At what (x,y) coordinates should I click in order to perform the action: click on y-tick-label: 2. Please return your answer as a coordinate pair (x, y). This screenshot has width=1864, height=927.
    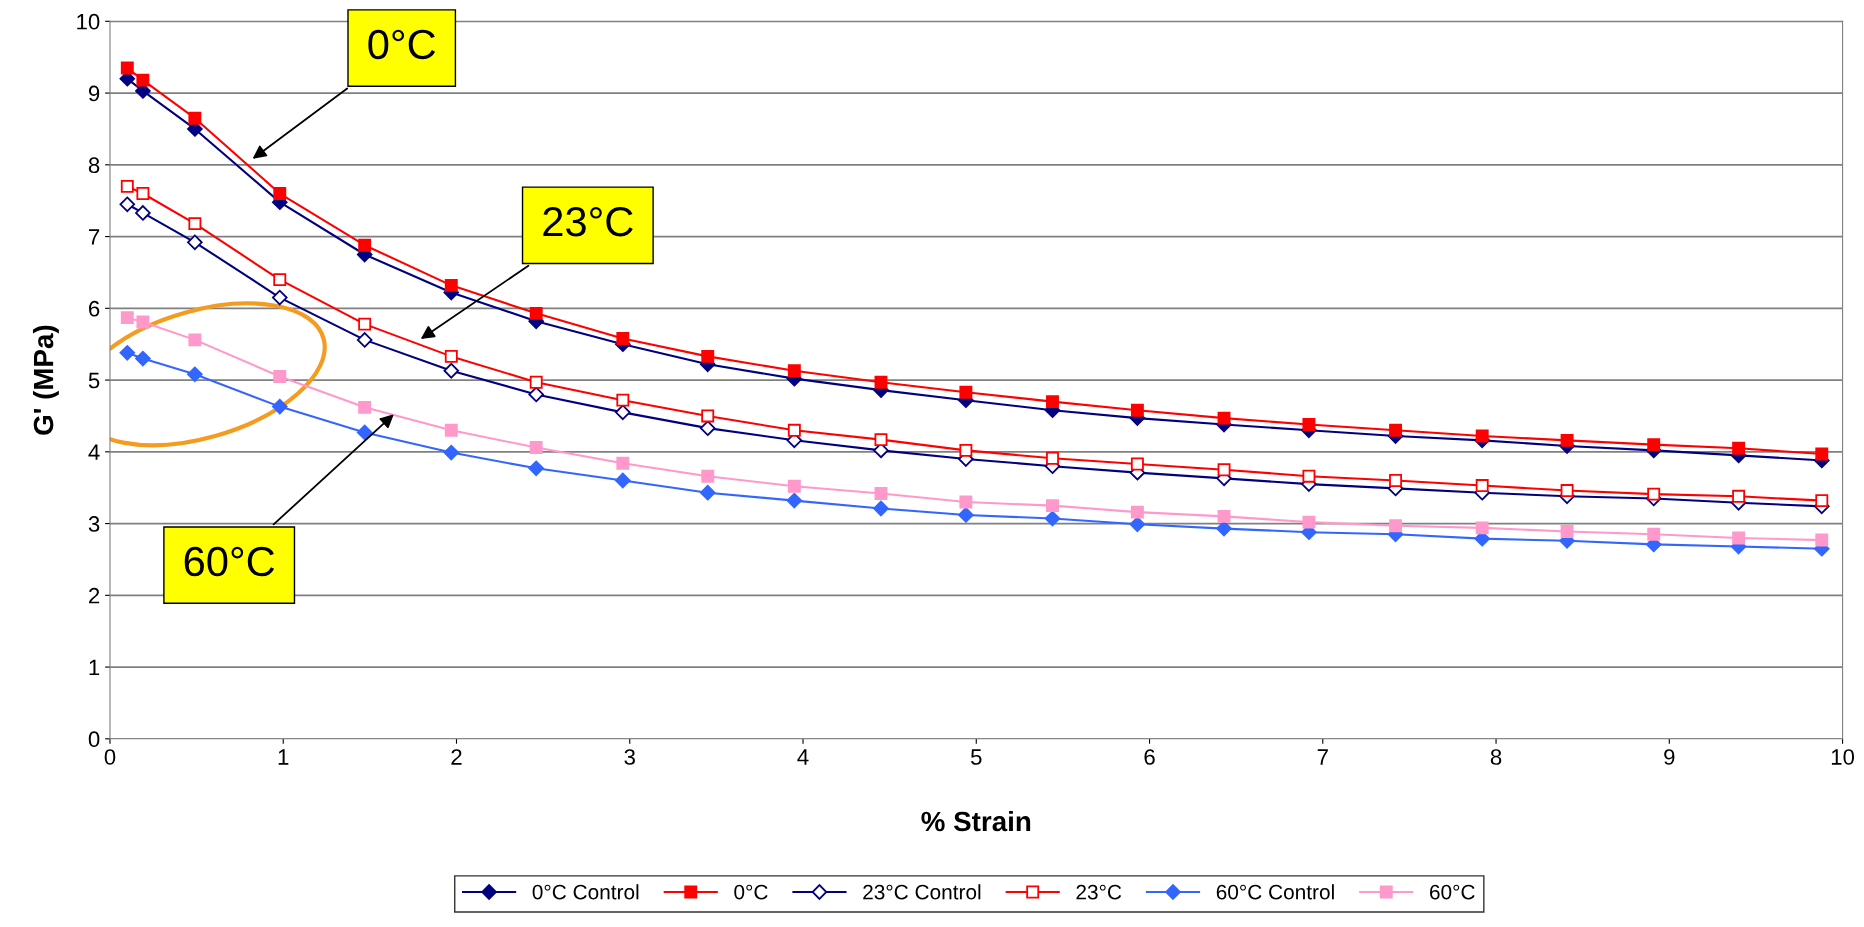
    Looking at the image, I should click on (94, 595).